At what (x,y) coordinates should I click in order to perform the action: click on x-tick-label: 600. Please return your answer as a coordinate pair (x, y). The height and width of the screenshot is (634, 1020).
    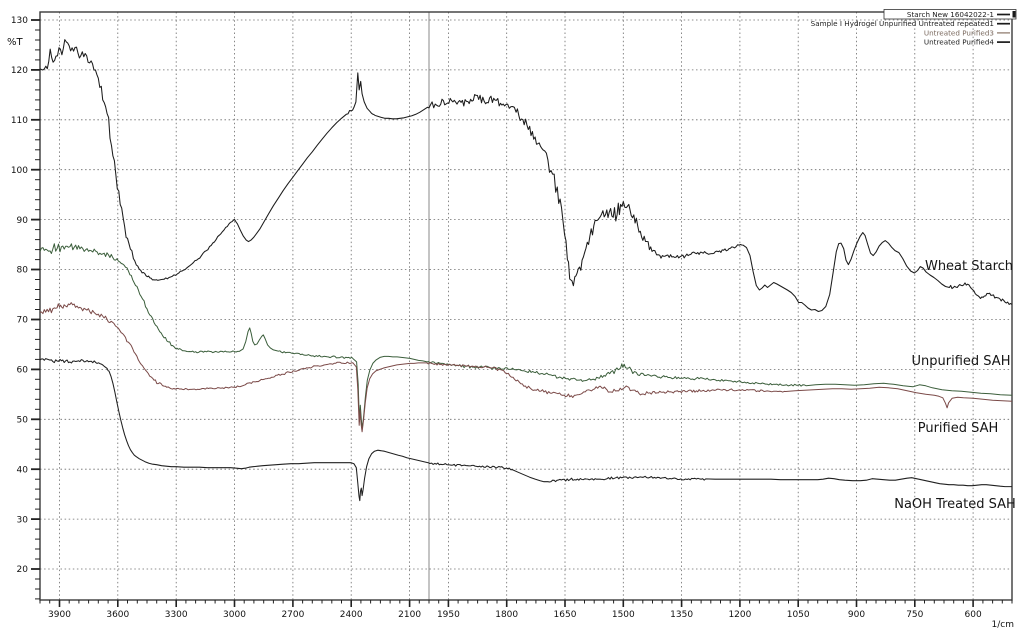
    Looking at the image, I should click on (973, 615).